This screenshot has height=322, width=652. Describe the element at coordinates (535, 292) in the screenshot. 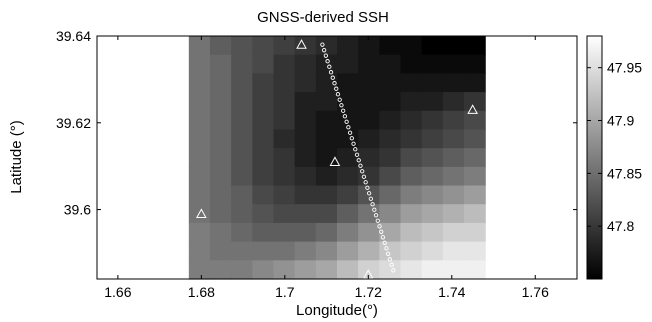

I see `x-tick-label: 1.76` at that location.